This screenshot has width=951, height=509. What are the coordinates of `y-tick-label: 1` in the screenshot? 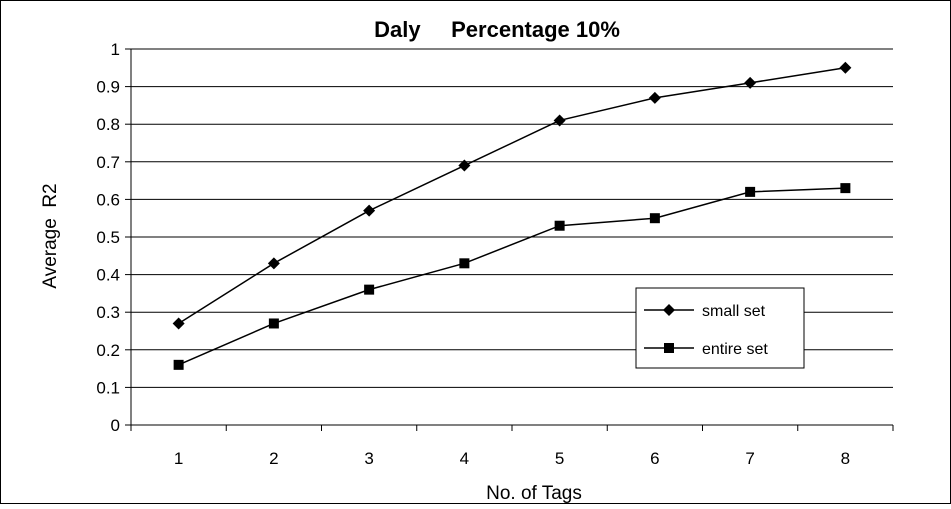 It's located at (115, 49).